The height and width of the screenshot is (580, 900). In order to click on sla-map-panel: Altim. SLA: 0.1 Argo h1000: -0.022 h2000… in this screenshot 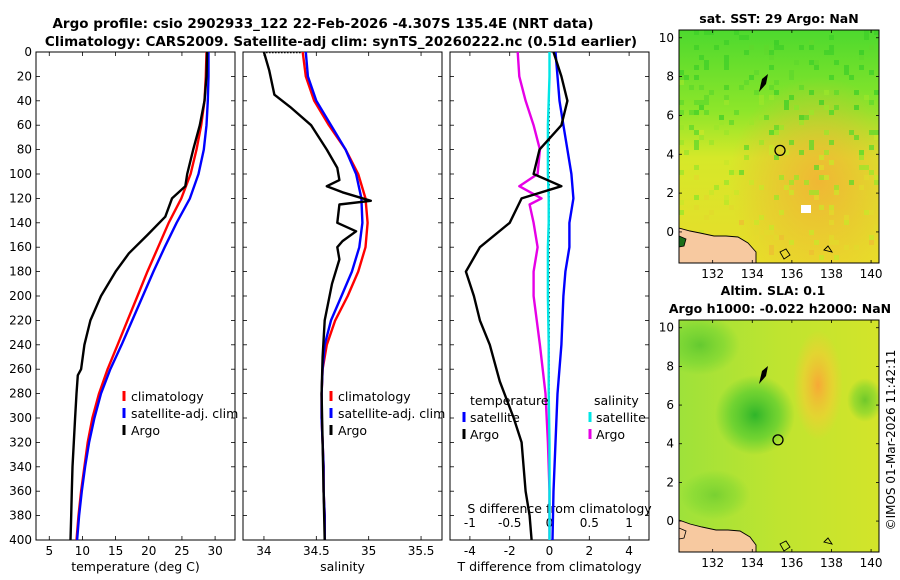, I will do `click(775, 426)`.